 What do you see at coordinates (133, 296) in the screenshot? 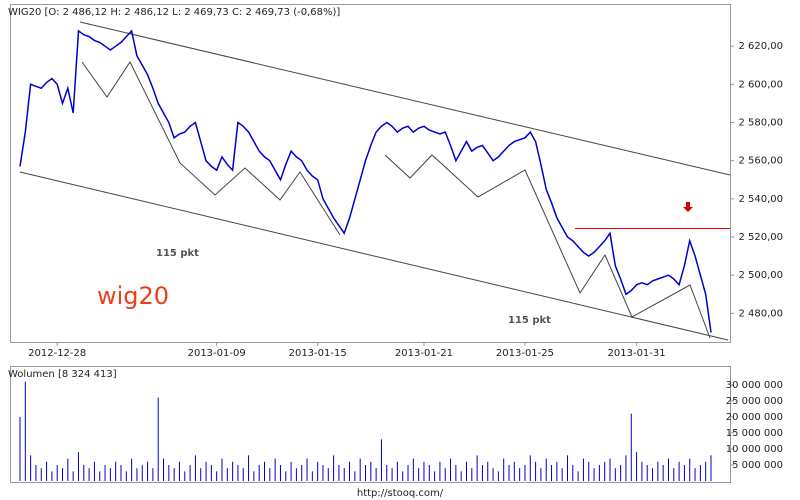
I see `annotation: wig20` at bounding box center [133, 296].